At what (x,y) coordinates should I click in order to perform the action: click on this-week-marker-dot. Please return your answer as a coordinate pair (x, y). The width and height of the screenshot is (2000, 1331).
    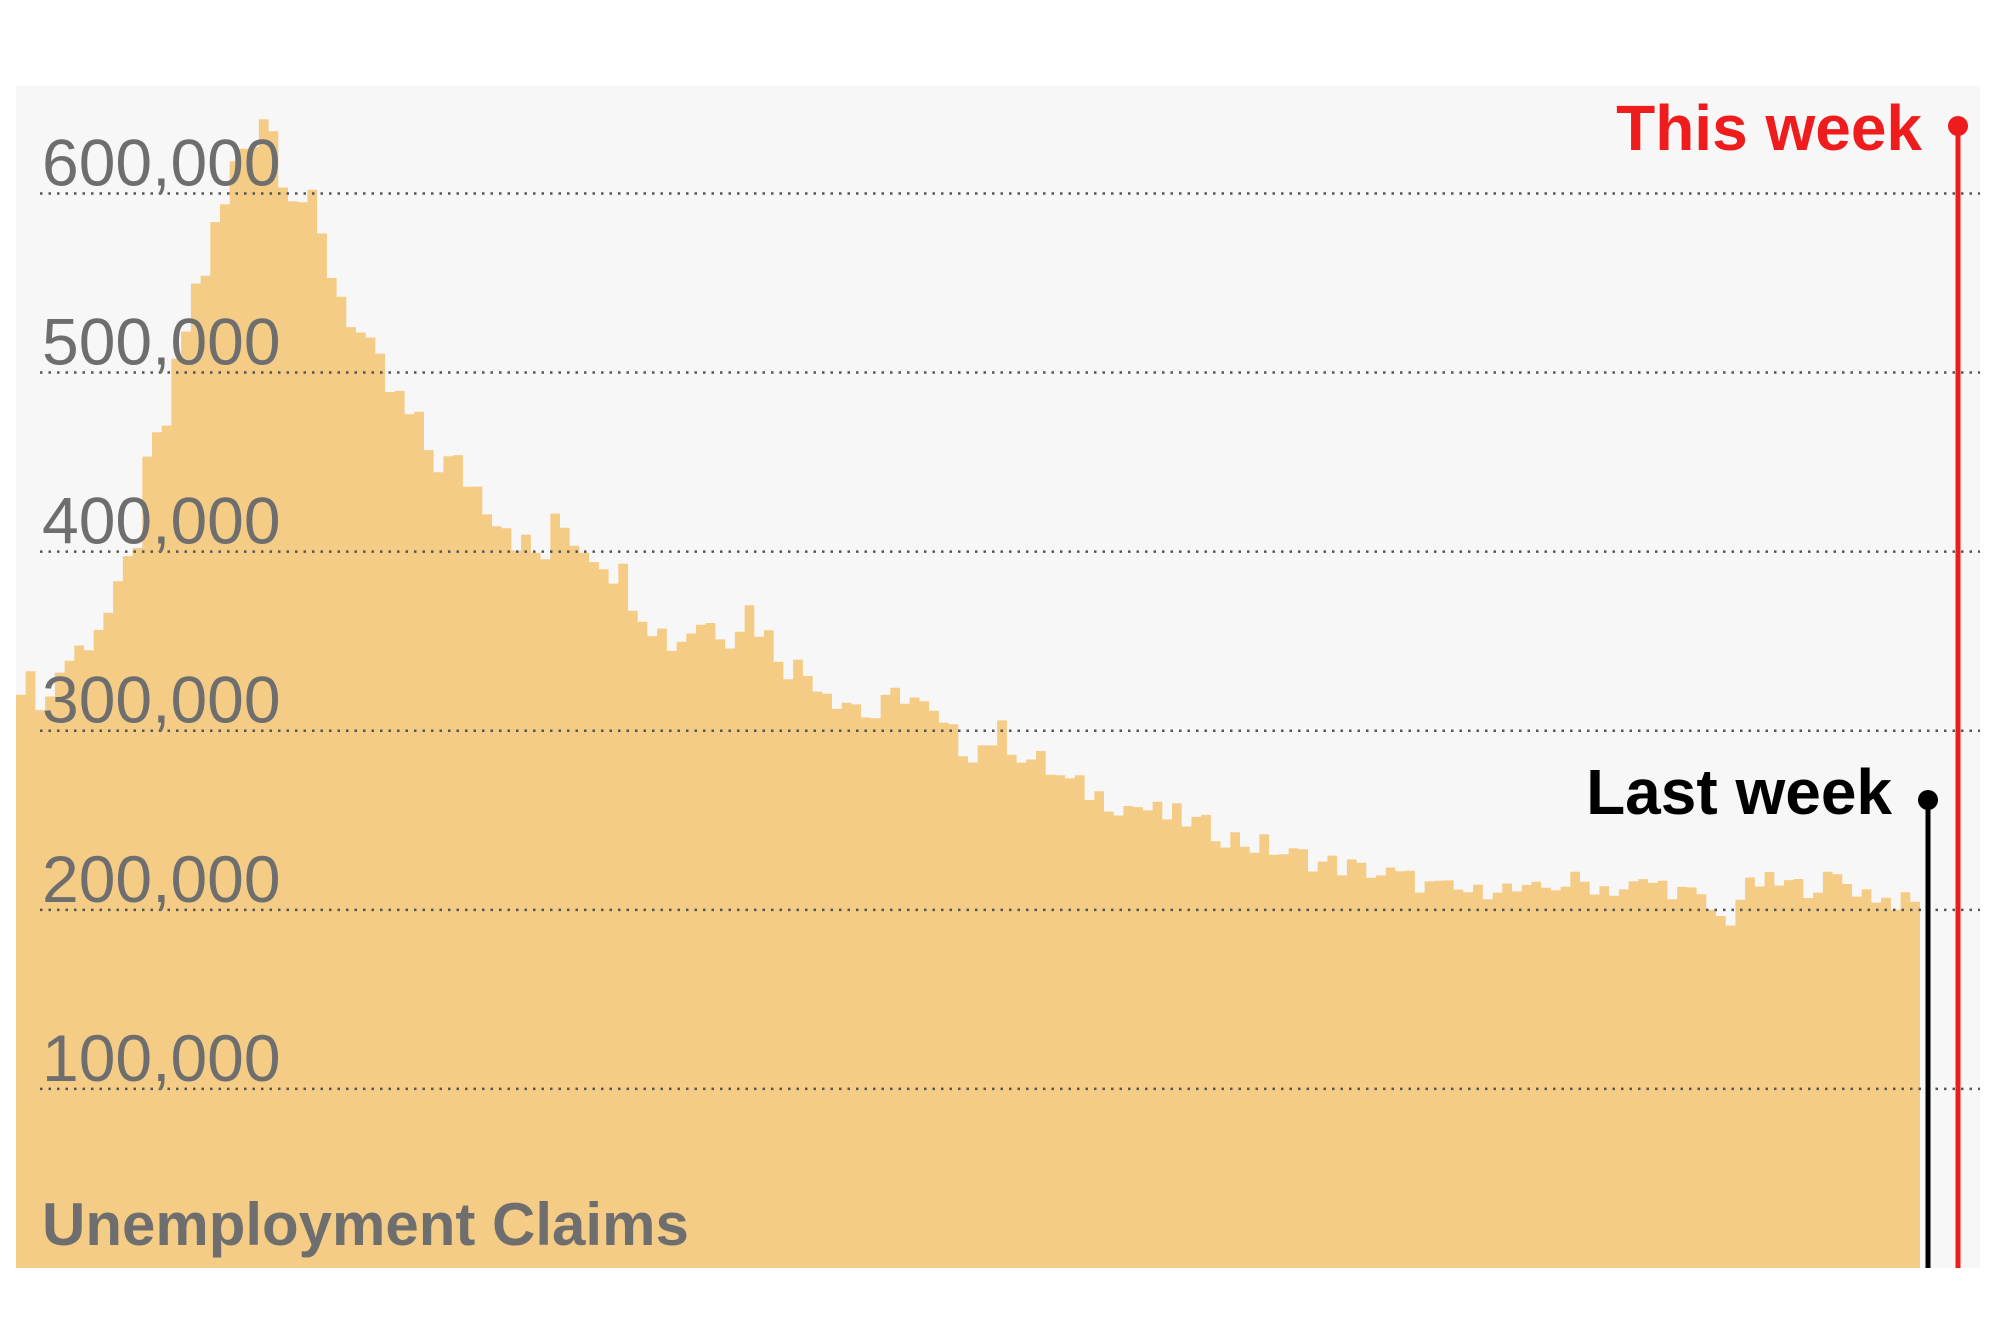
    Looking at the image, I should click on (1958, 126).